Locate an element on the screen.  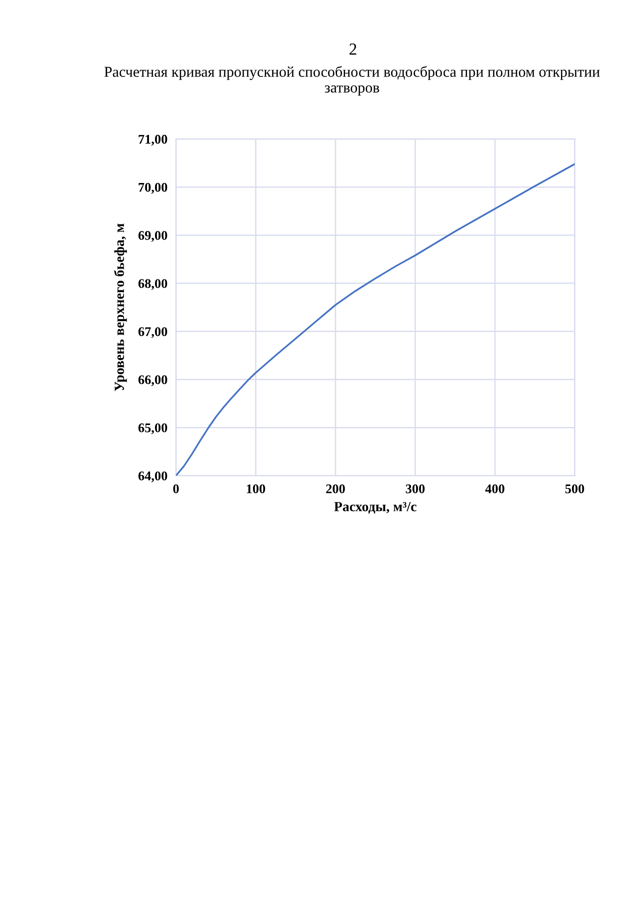
y-tick-label: 68,00 is located at coordinates (153, 284).